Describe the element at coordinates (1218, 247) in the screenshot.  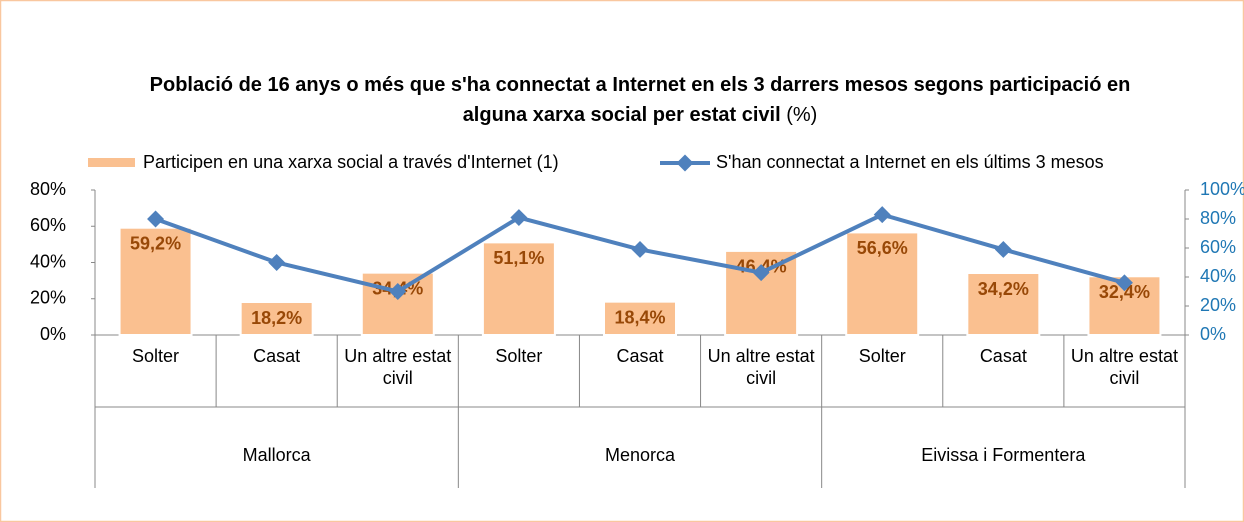
I see `y2-tick-label: 60%` at that location.